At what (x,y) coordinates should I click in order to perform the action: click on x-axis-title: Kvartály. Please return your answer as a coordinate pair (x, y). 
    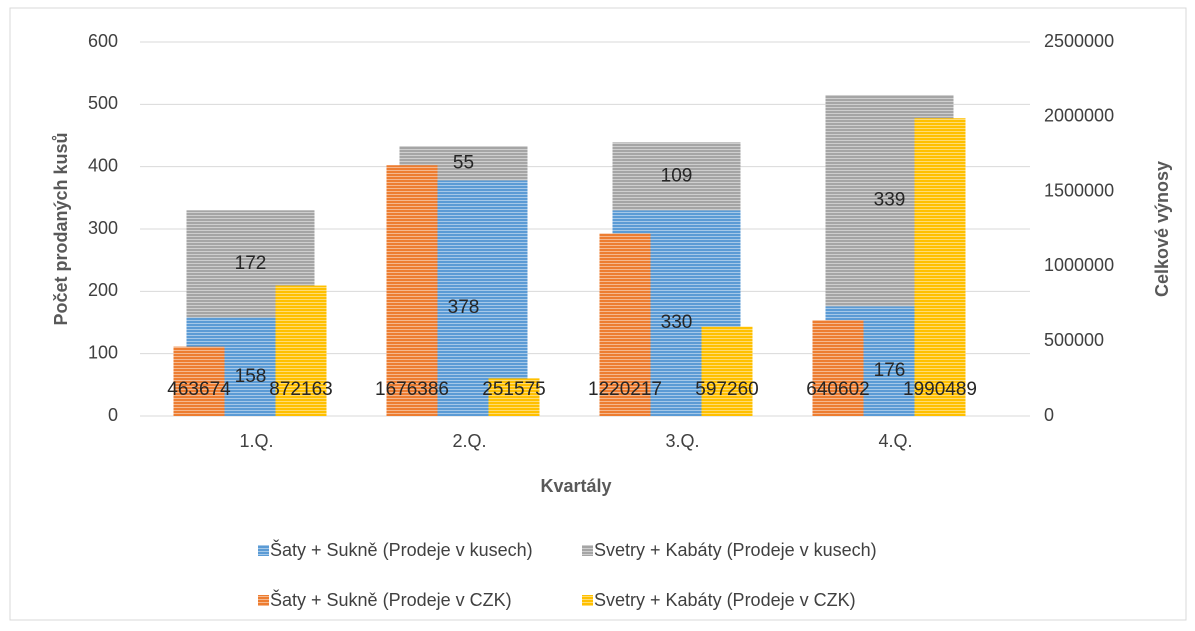
    Looking at the image, I should click on (575, 486).